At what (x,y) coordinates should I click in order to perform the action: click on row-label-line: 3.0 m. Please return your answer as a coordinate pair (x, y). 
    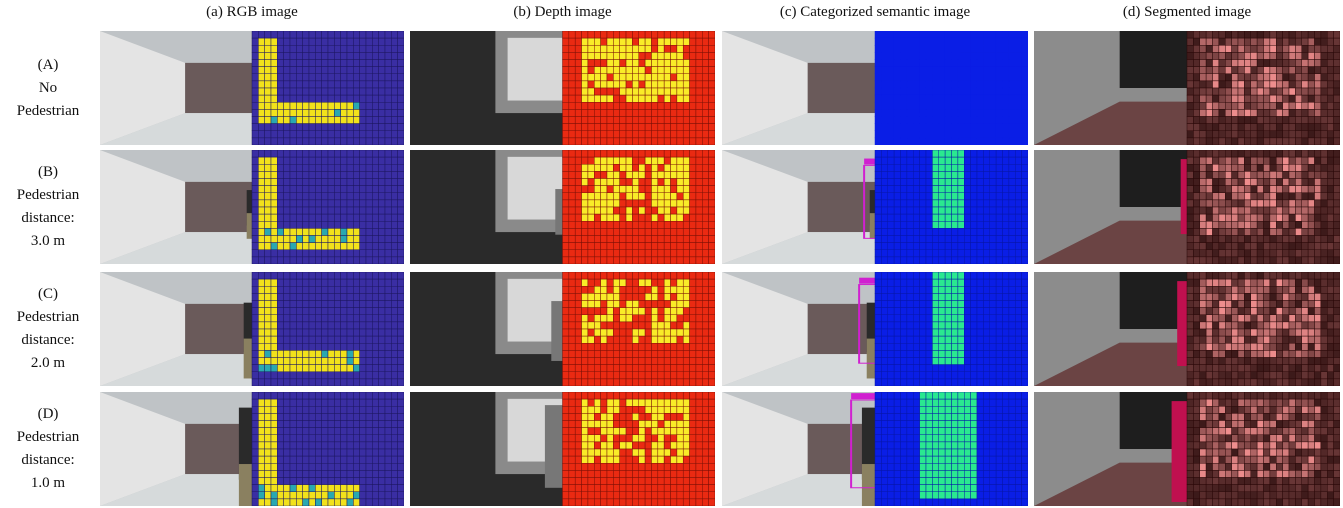
    Looking at the image, I should click on (48, 241).